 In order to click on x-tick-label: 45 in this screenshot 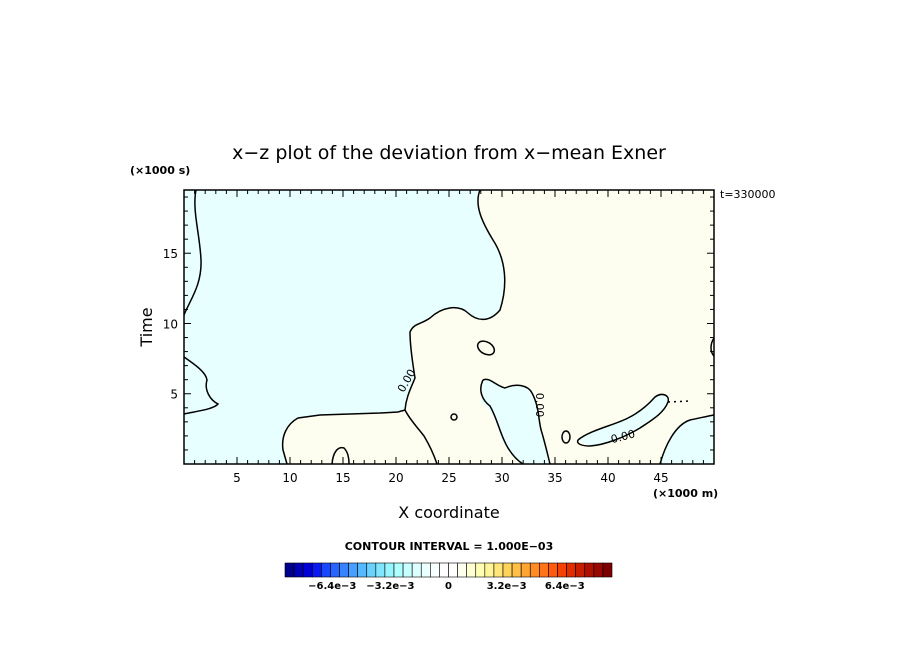, I will do `click(660, 478)`.